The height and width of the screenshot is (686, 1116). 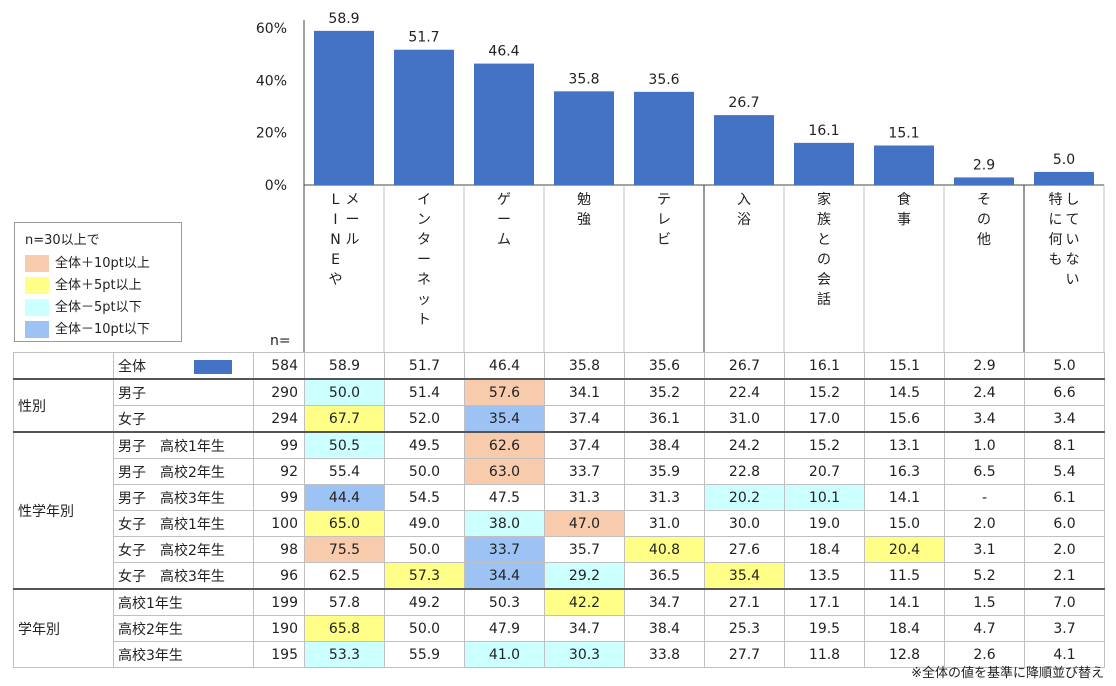 I want to click on value-cell: 6.5, so click(x=984, y=471).